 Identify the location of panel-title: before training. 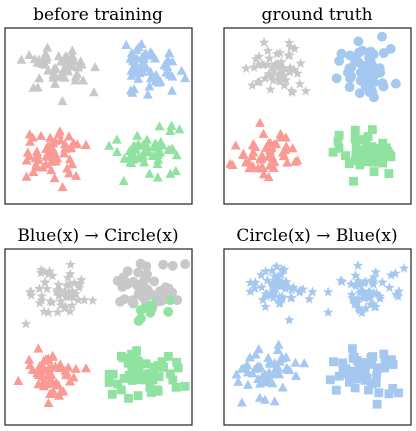
(98, 15).